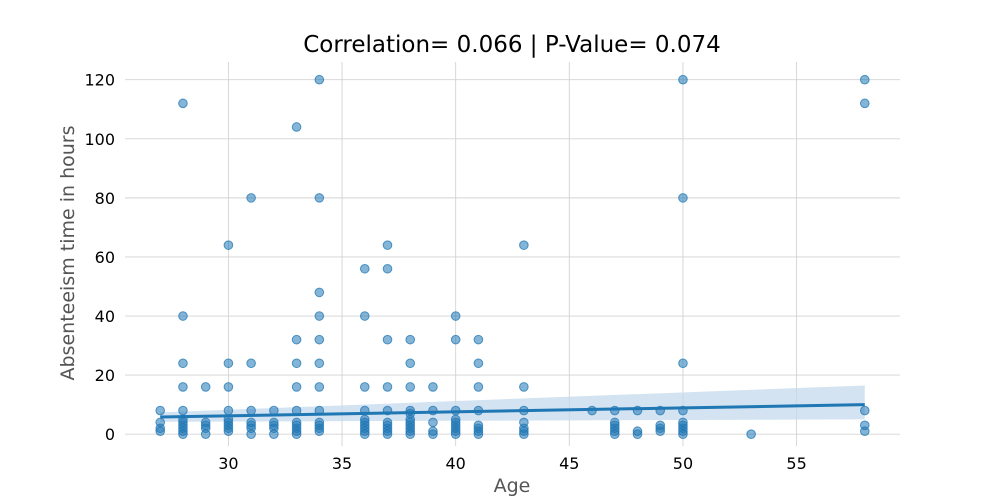 Image resolution: width=1000 pixels, height=504 pixels. I want to click on regression-line-layer, so click(512, 411).